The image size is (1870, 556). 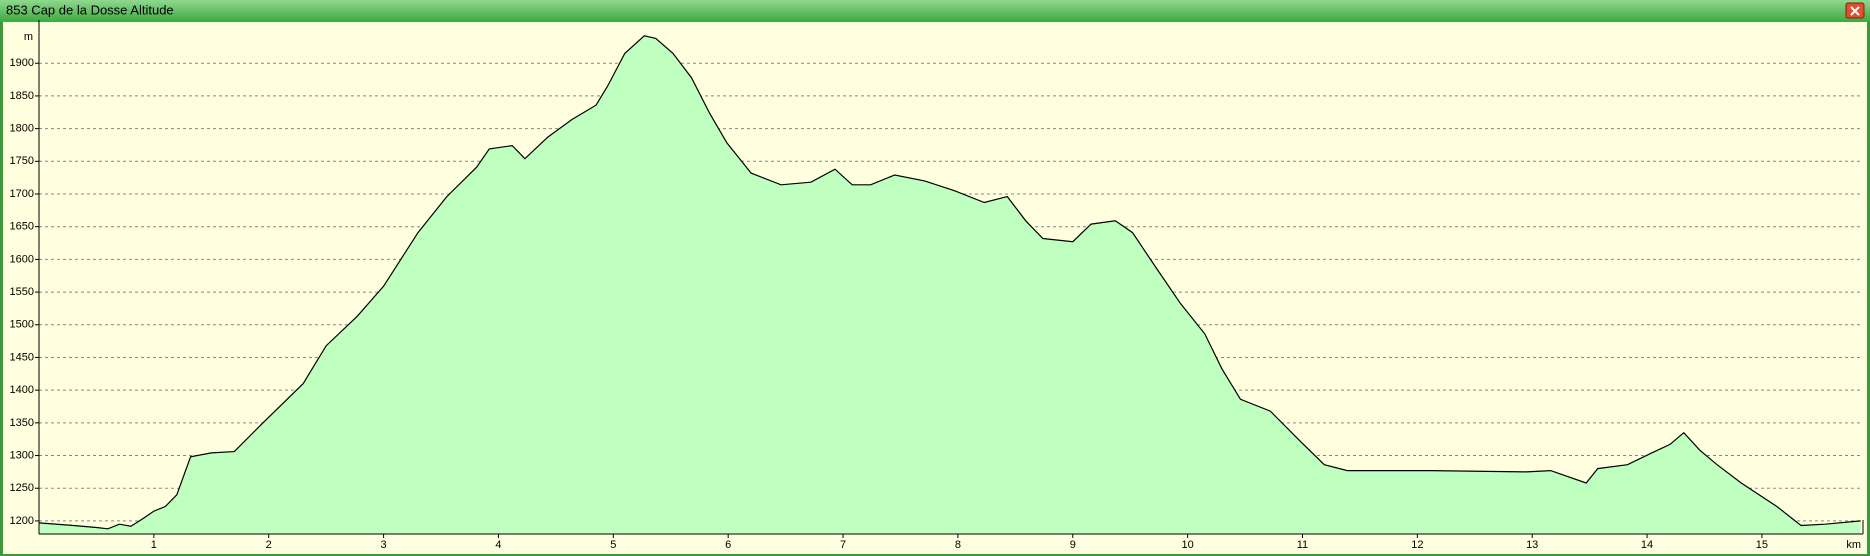 I want to click on y-tick-label: 1750, so click(x=22, y=161).